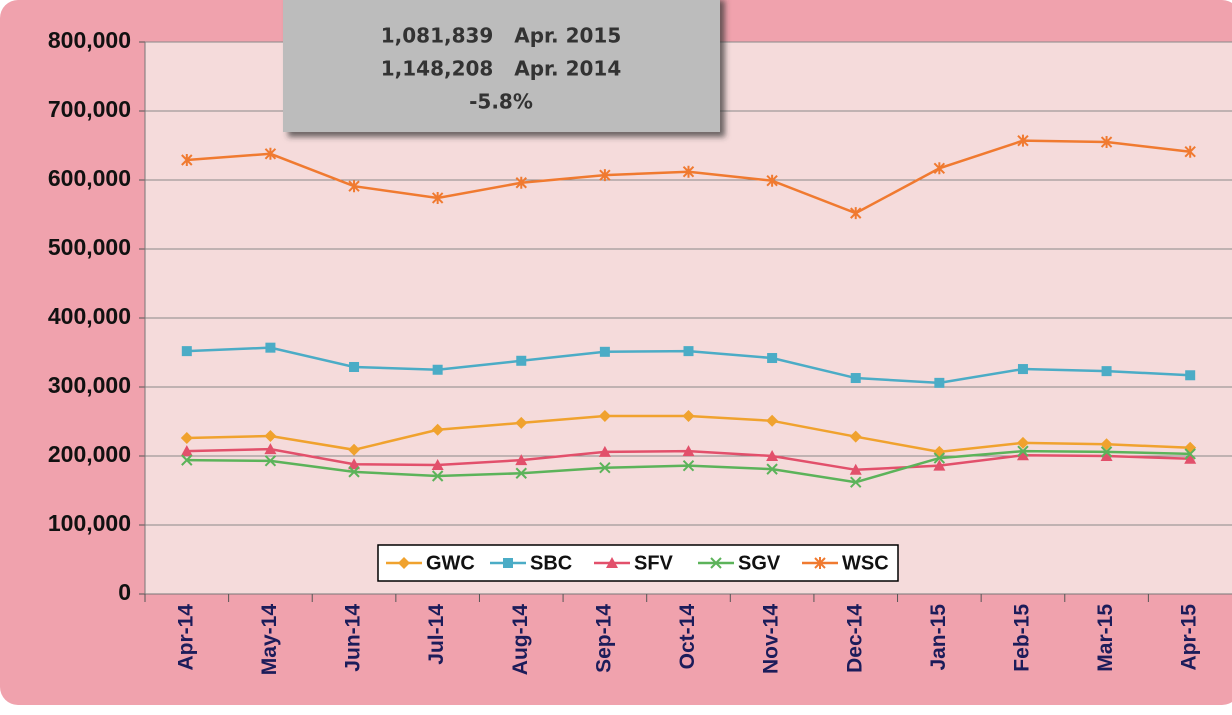 The image size is (1232, 715). Describe the element at coordinates (89, 40) in the screenshot. I see `y-tick-label: 800,000` at that location.